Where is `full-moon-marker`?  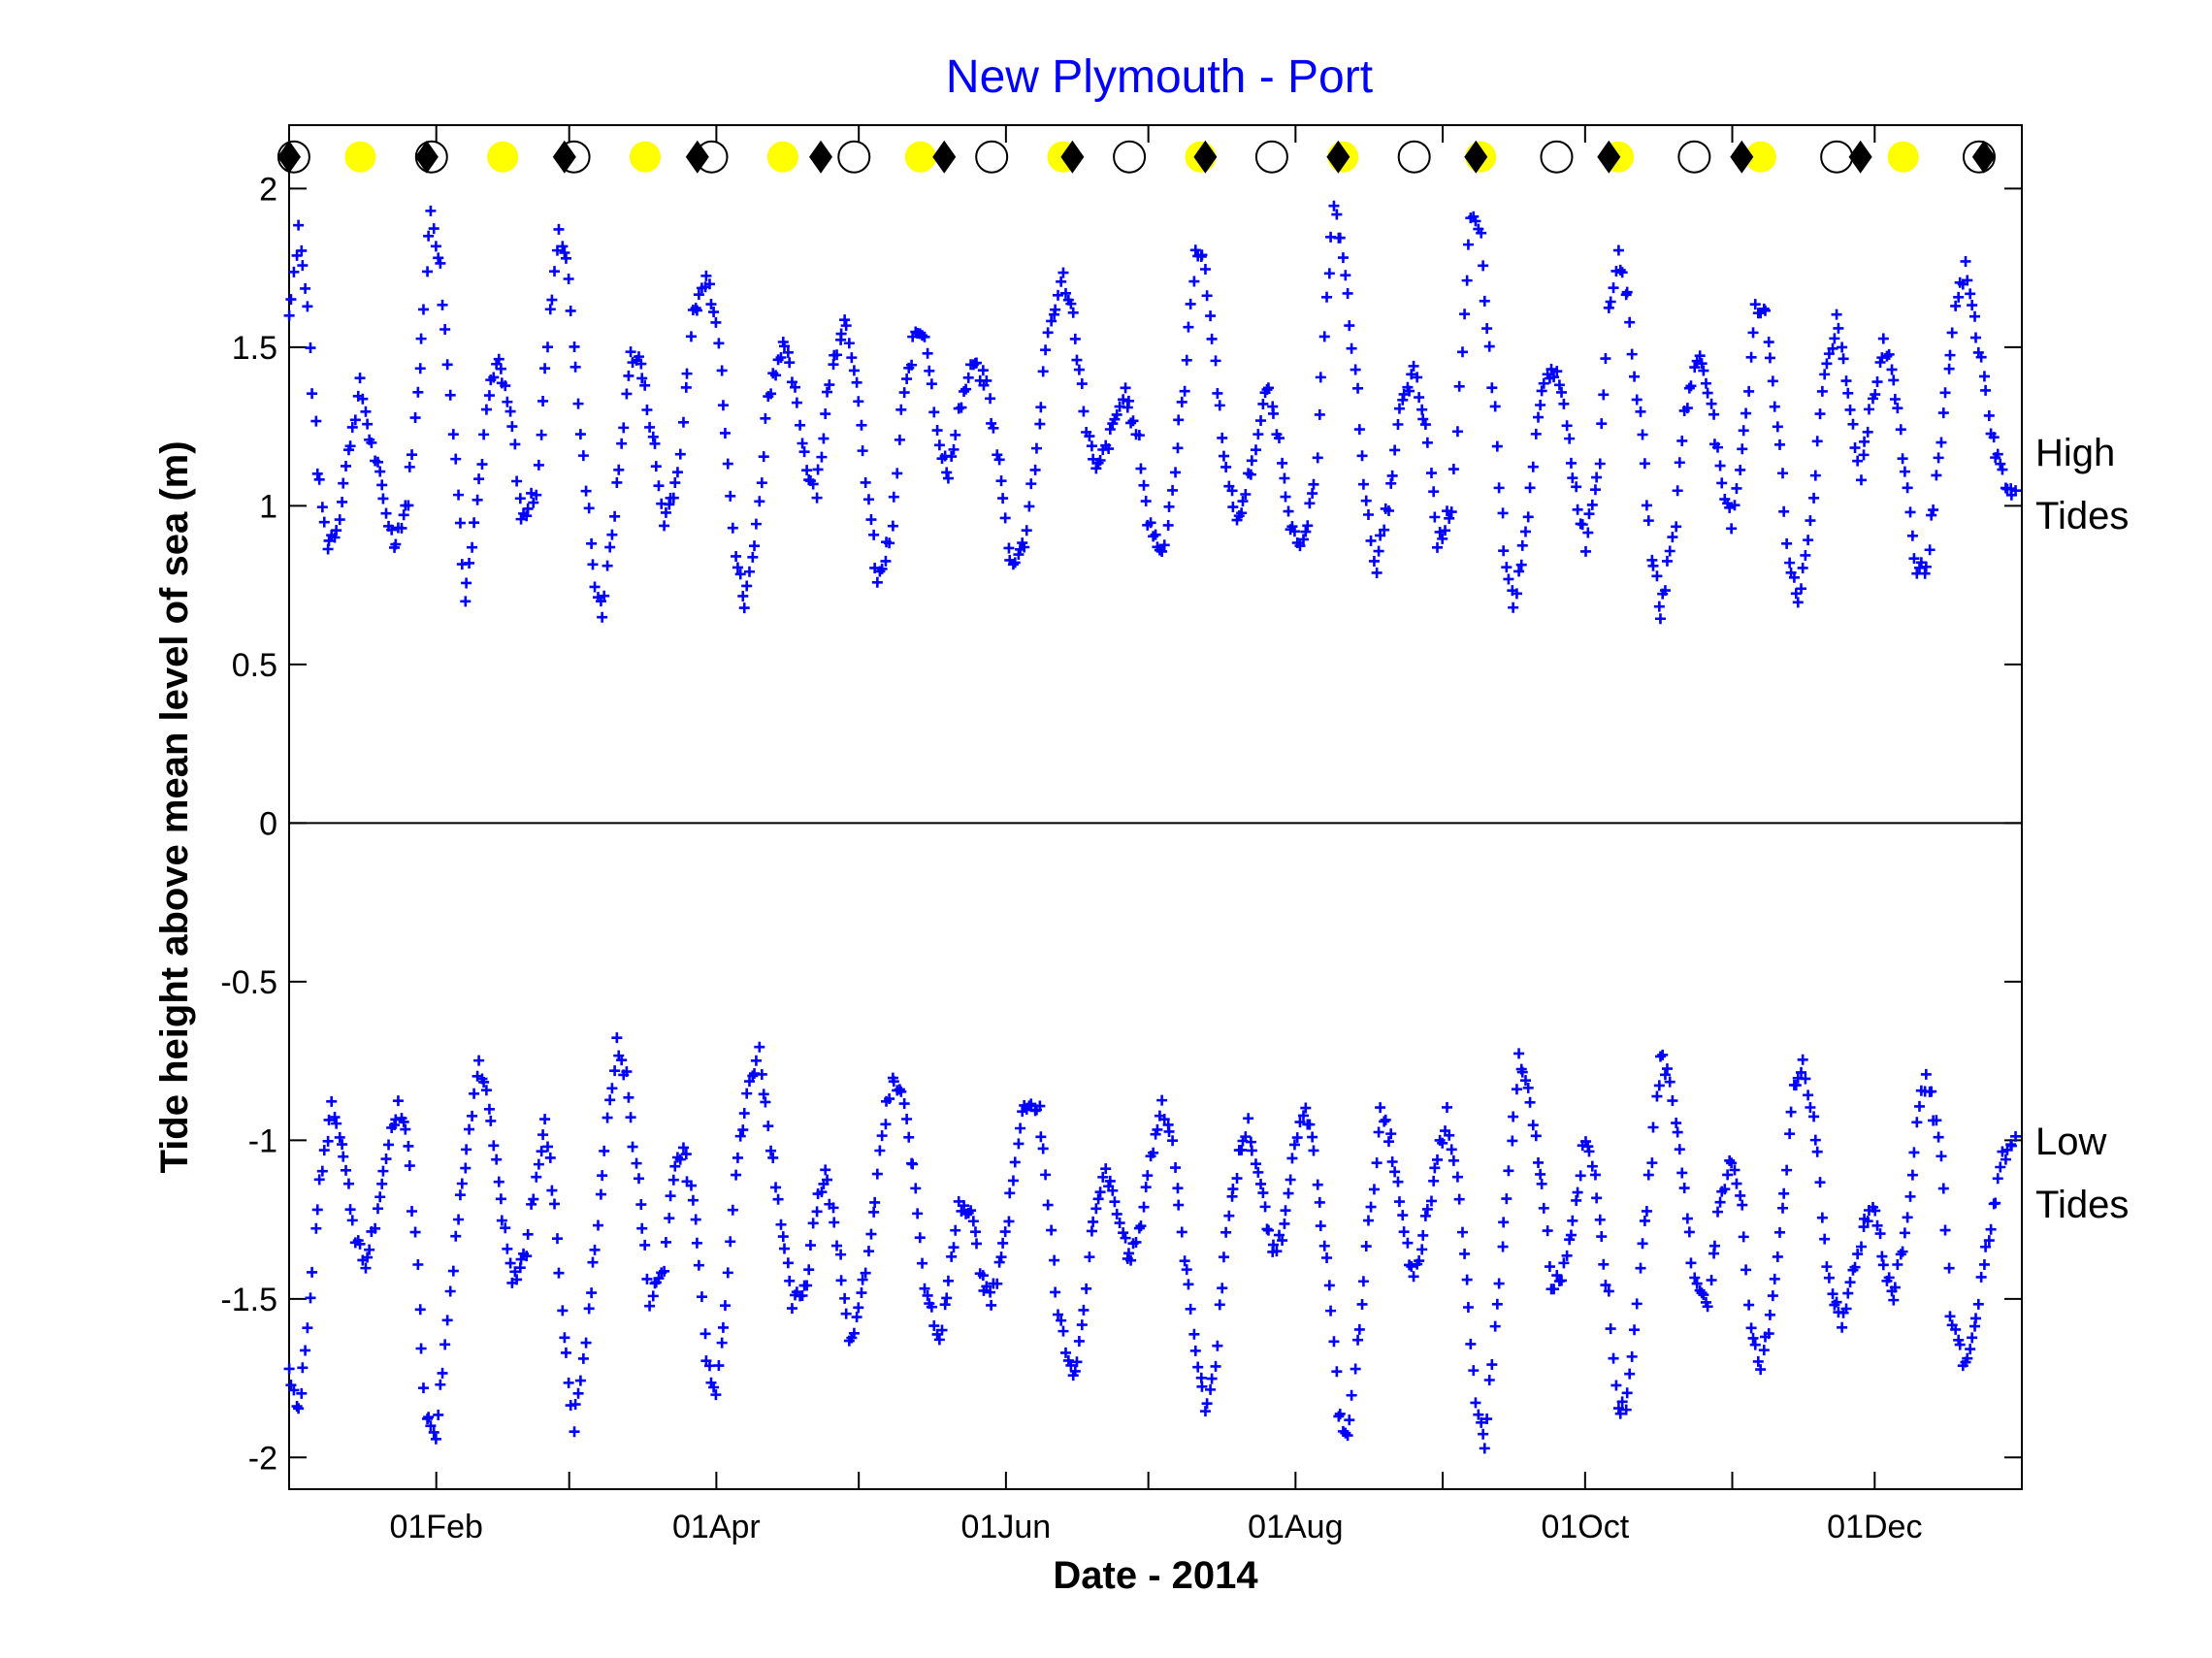 full-moon-marker is located at coordinates (1760, 157).